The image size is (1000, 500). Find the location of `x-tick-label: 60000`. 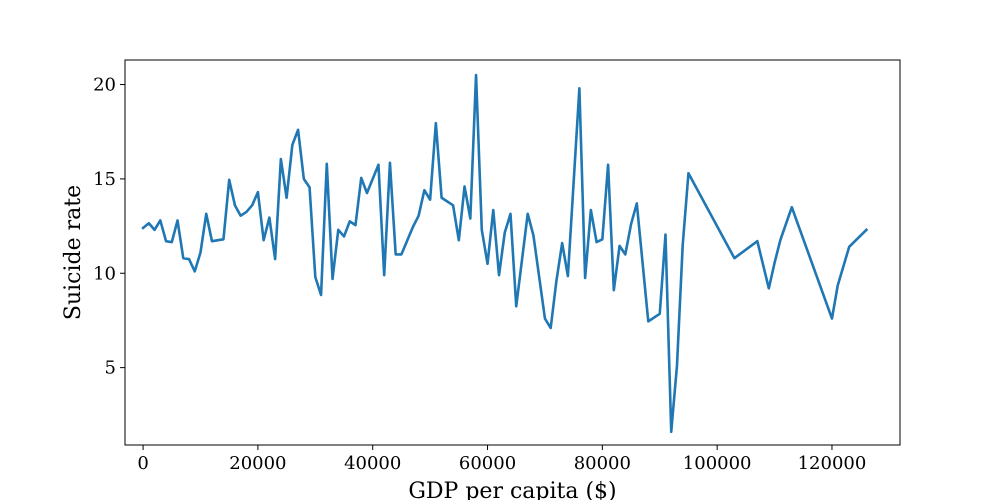

x-tick-label: 60000 is located at coordinates (487, 463).